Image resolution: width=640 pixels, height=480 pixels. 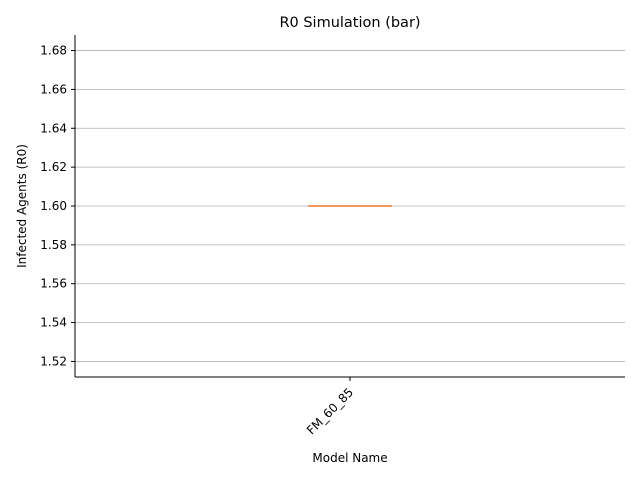 I want to click on y-tick-label: 1.58, so click(x=53, y=245).